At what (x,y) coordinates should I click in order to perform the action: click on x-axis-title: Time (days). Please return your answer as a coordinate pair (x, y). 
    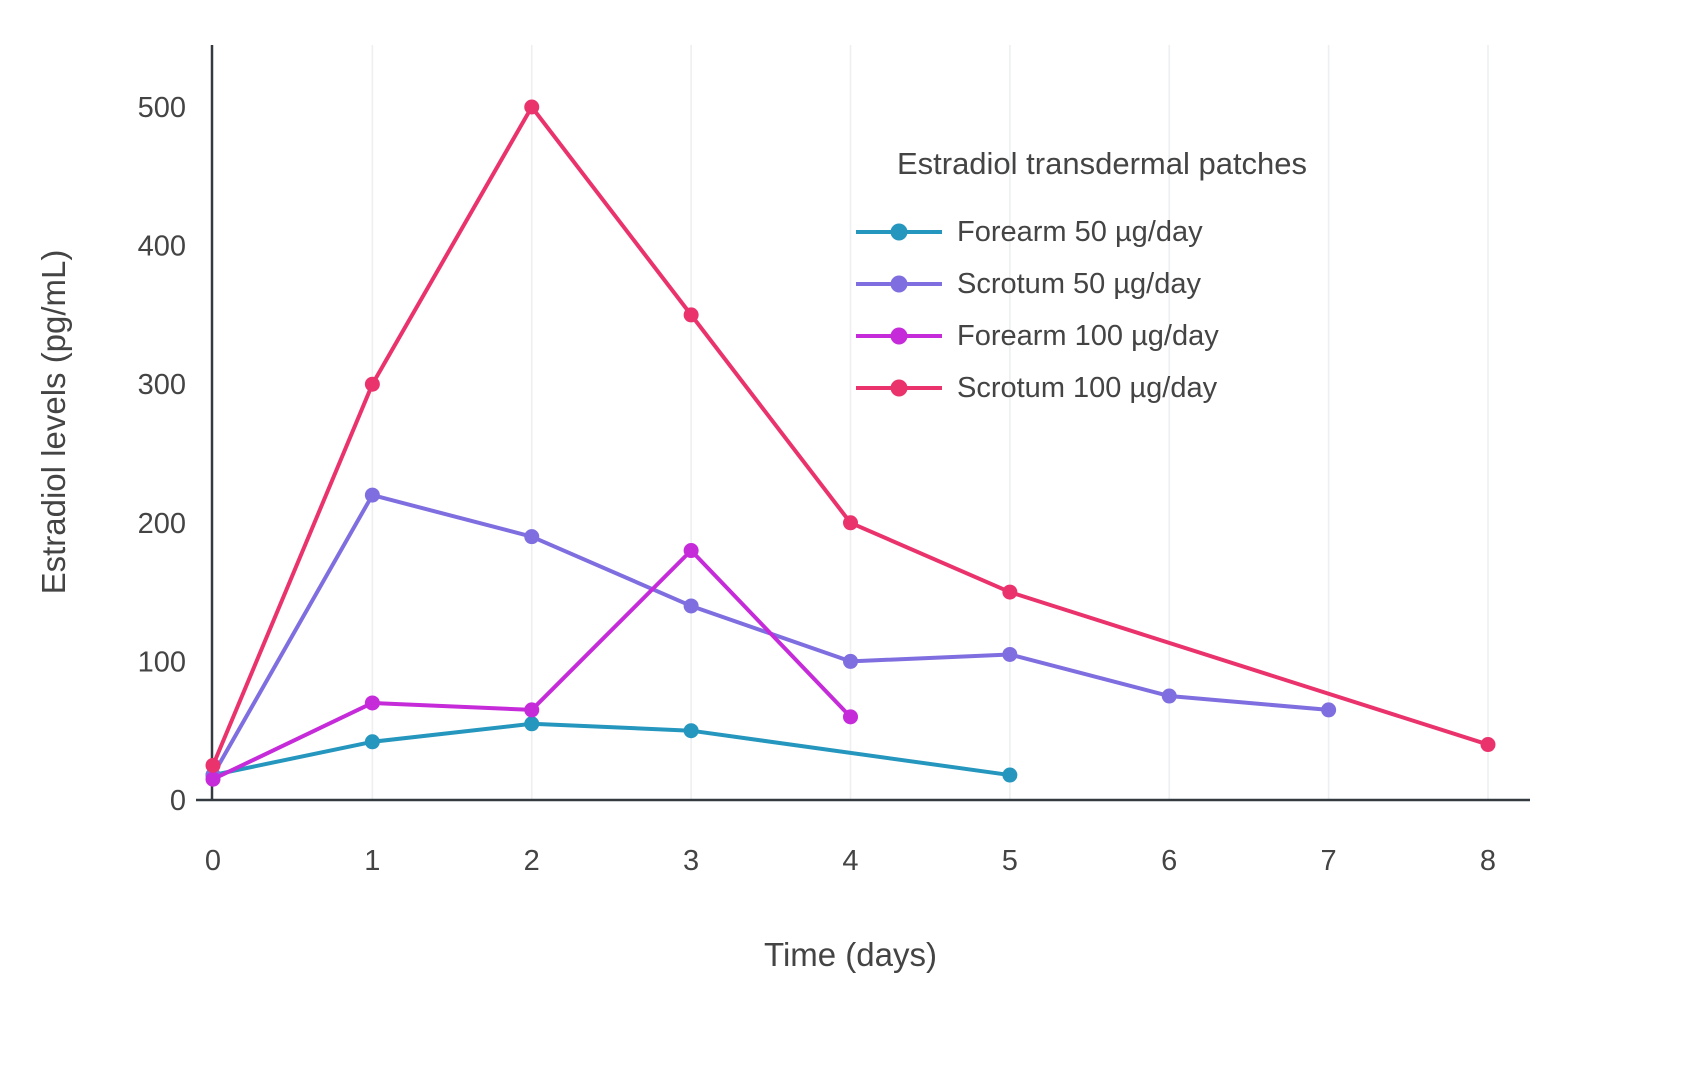
    Looking at the image, I should click on (850, 954).